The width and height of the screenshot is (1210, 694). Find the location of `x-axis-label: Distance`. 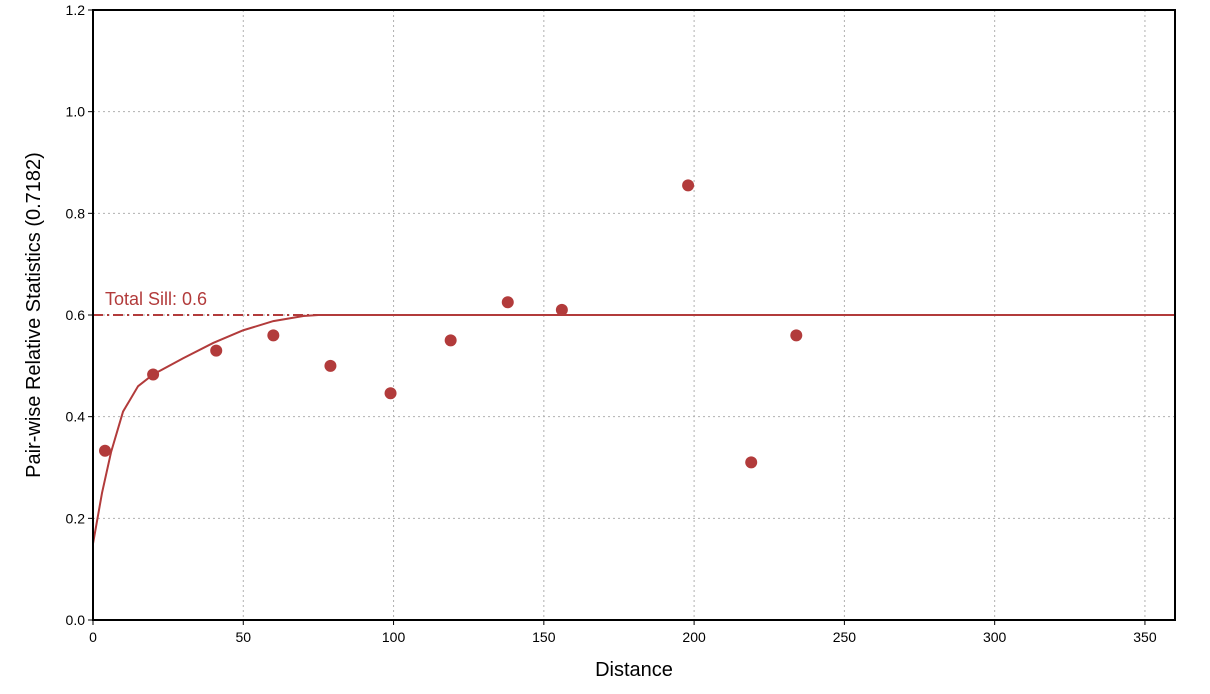

x-axis-label: Distance is located at coordinates (634, 670).